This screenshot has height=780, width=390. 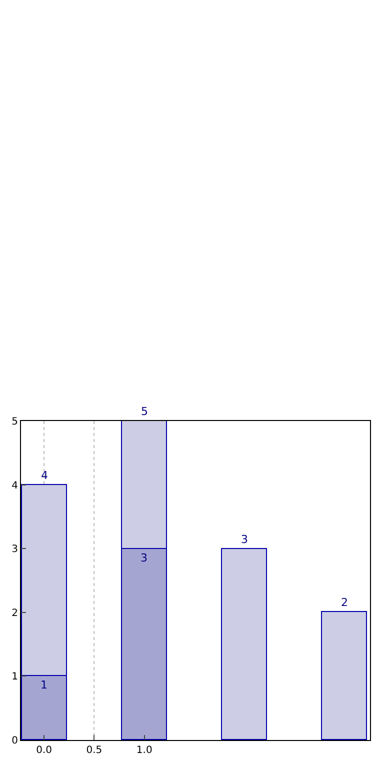 I want to click on x-tick-label: 0.5, so click(x=94, y=750).